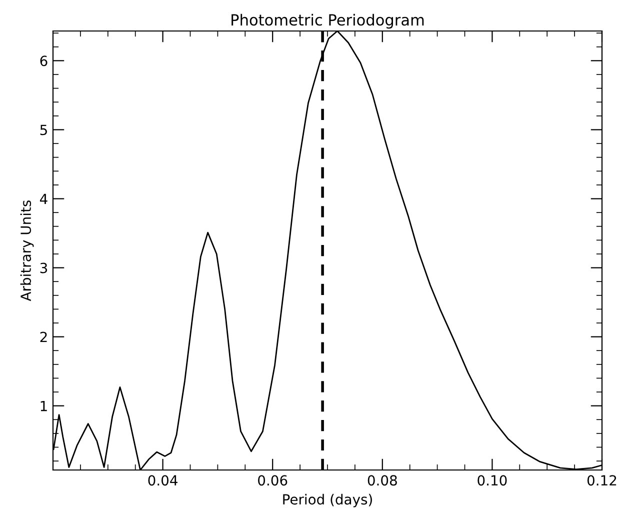 This screenshot has width=621, height=518. Describe the element at coordinates (43, 406) in the screenshot. I see `y-tick-label: 1` at that location.